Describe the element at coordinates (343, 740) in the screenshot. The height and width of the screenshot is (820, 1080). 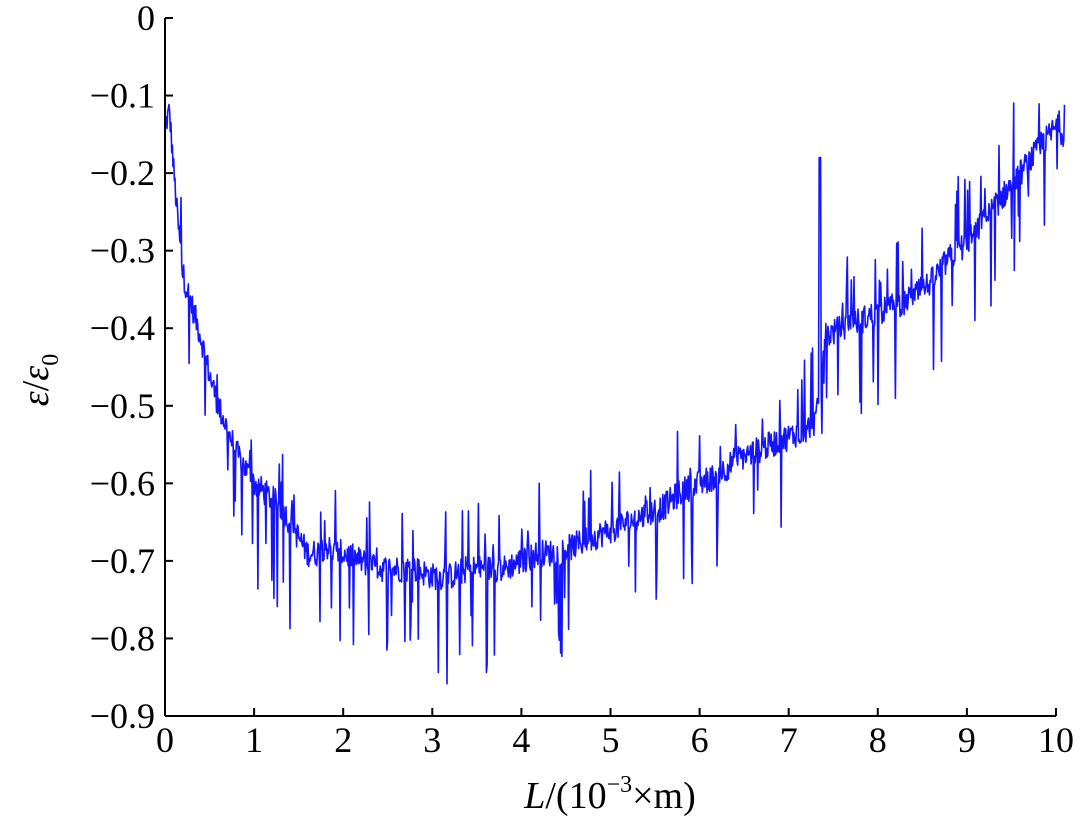
I see `x-tick-label: 2` at that location.